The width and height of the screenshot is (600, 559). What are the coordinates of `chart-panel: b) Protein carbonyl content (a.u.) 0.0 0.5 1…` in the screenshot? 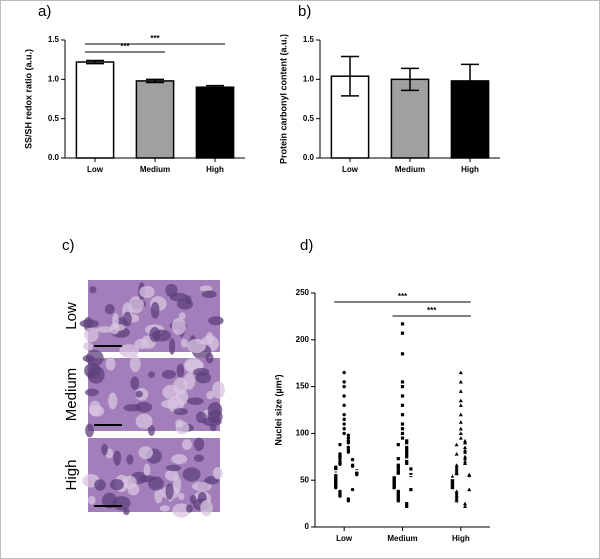 It's located at (389, 88).